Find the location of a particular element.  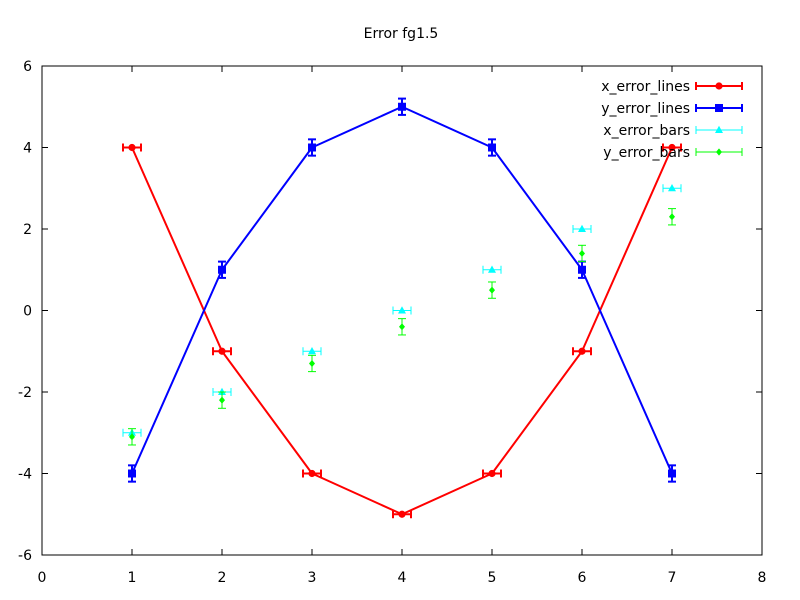

y-tick-label: 4 is located at coordinates (27, 149).